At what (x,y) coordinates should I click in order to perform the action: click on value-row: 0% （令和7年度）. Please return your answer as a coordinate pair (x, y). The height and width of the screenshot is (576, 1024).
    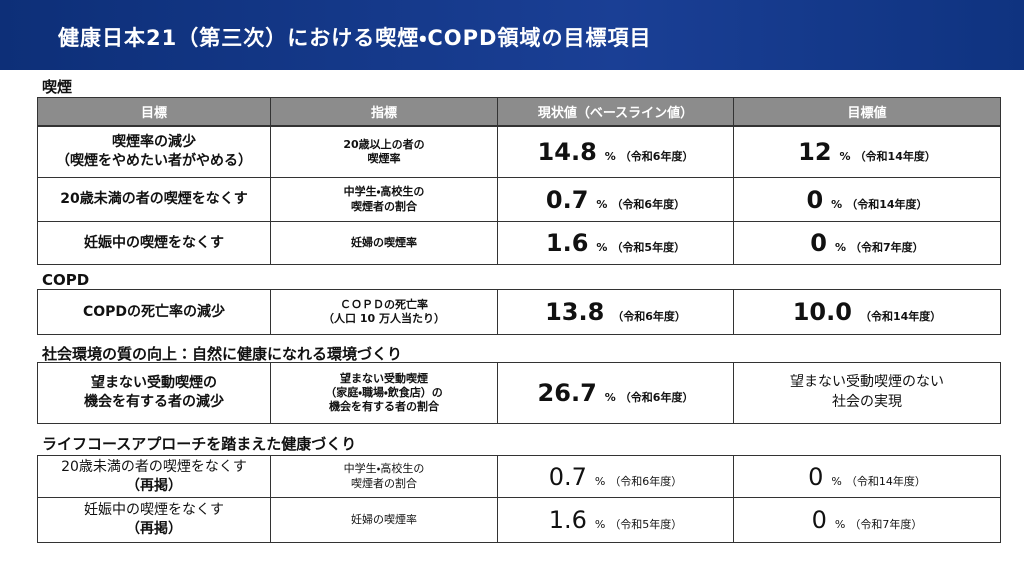
    Looking at the image, I should click on (866, 243).